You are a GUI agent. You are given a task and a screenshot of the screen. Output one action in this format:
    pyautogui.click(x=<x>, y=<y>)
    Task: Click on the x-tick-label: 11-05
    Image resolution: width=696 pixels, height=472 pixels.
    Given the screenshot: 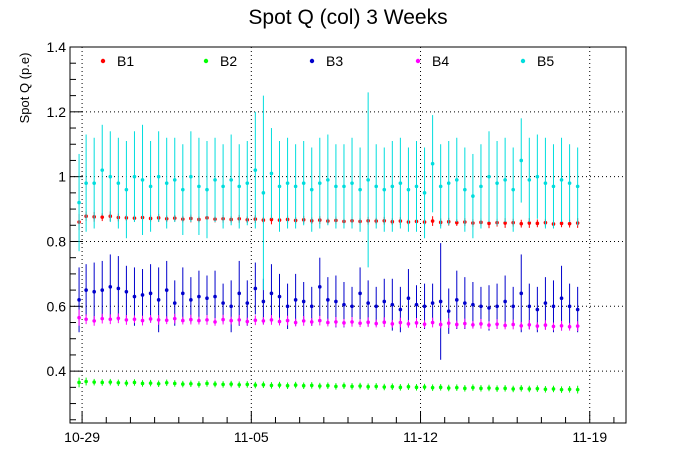 What is the action you would take?
    pyautogui.click(x=251, y=437)
    